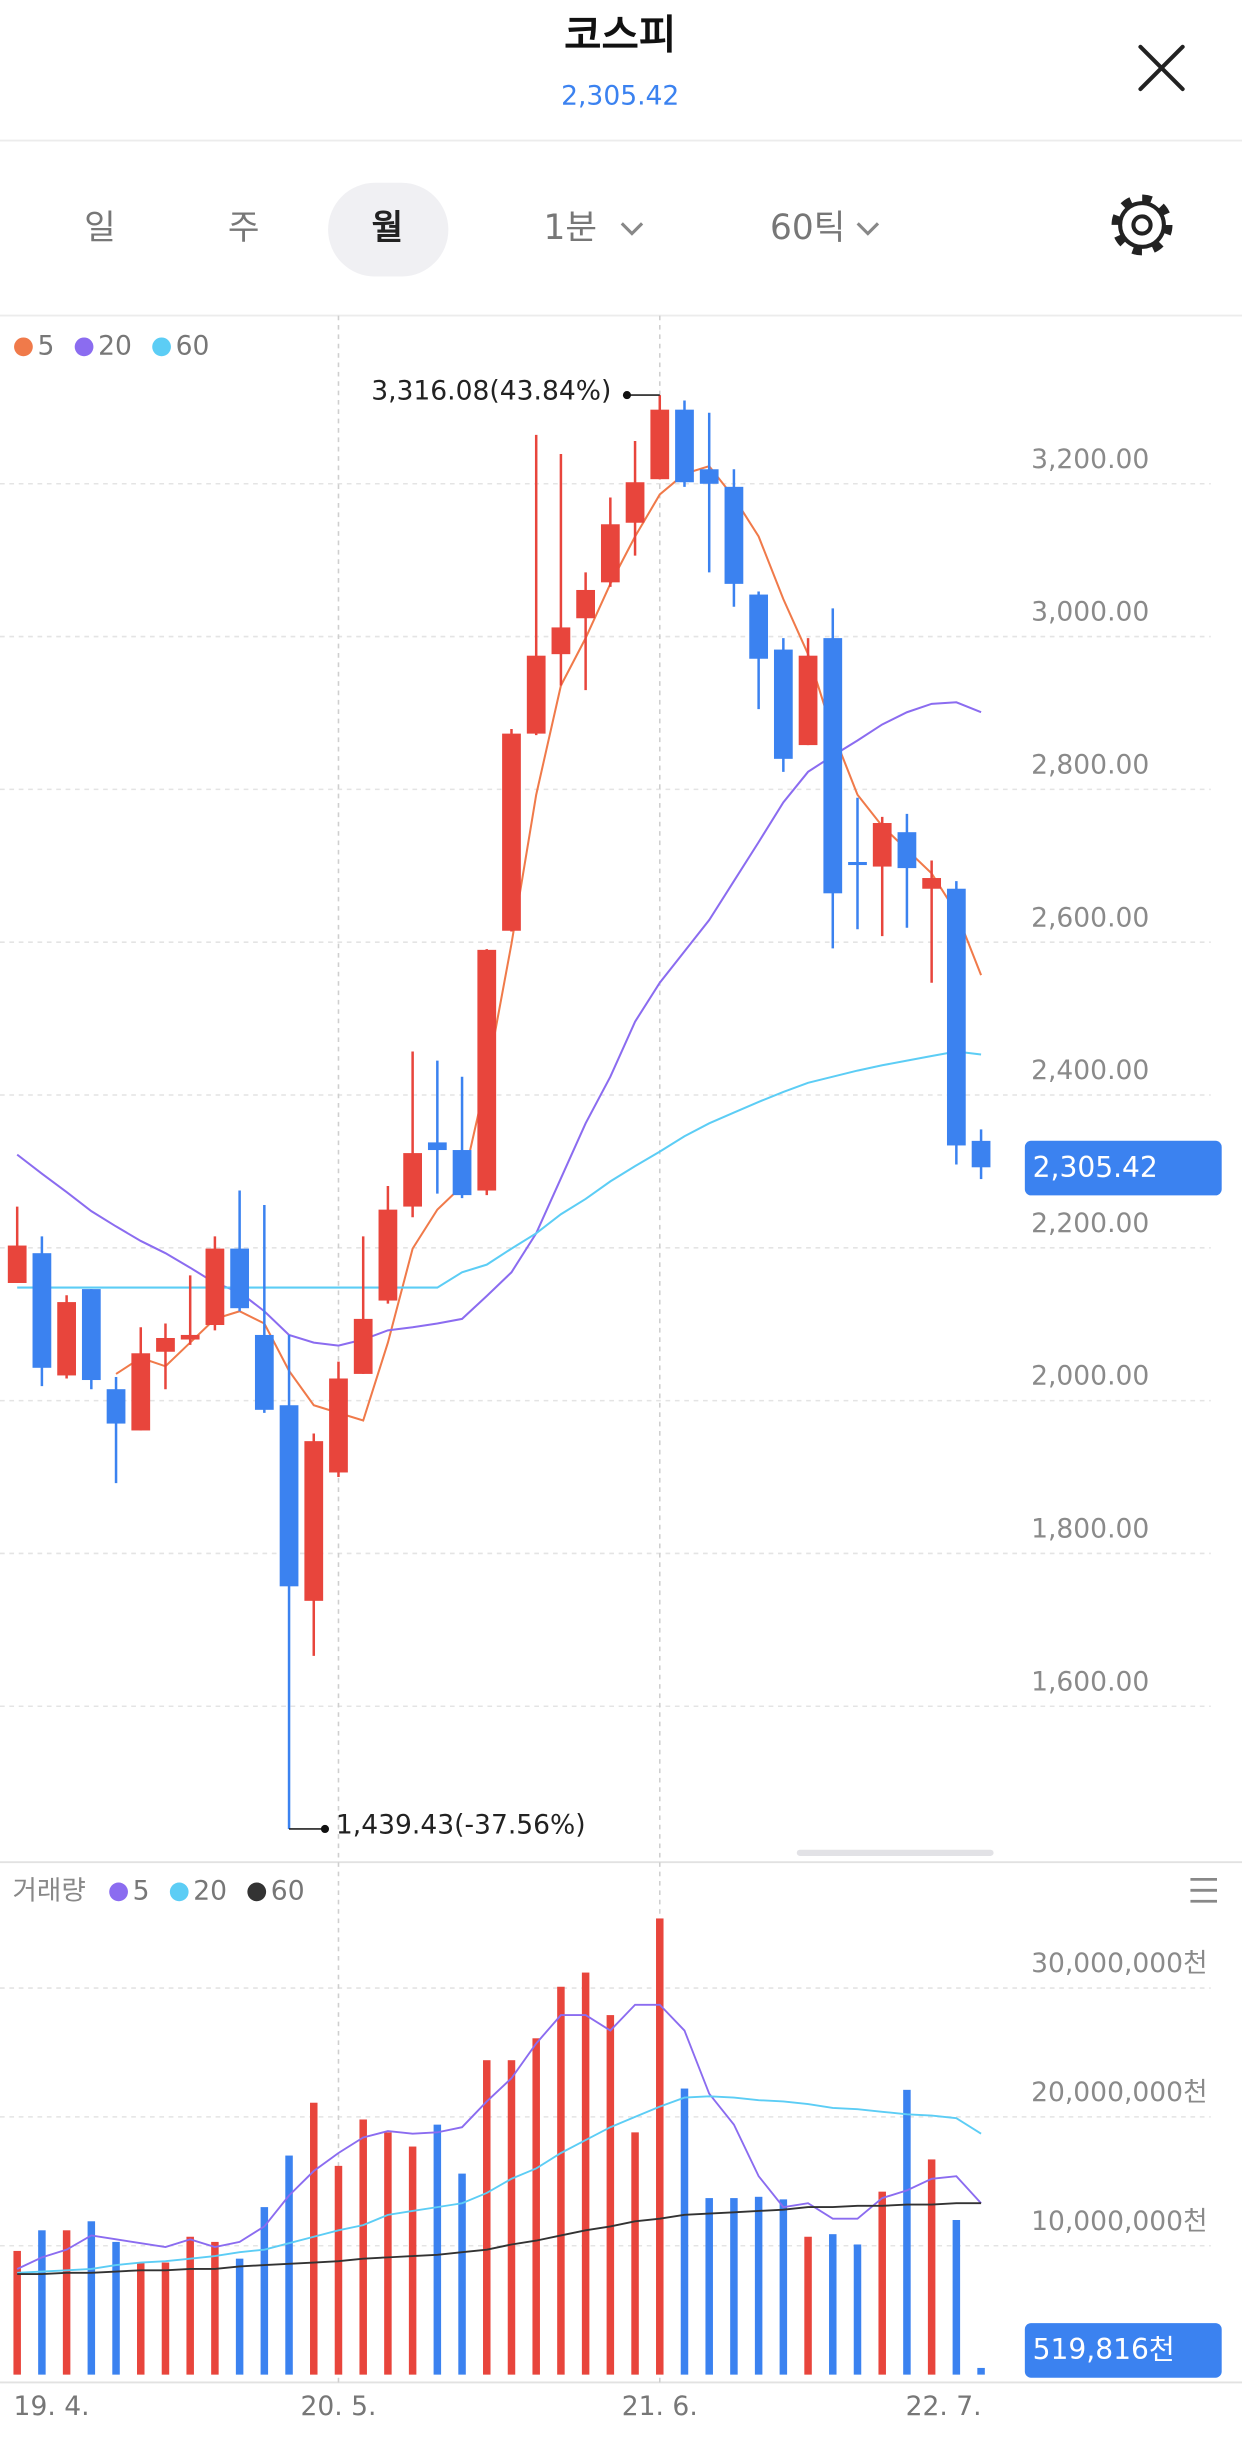 Image resolution: width=1242 pixels, height=2454 pixels. I want to click on scroll-indicator, so click(895, 1852).